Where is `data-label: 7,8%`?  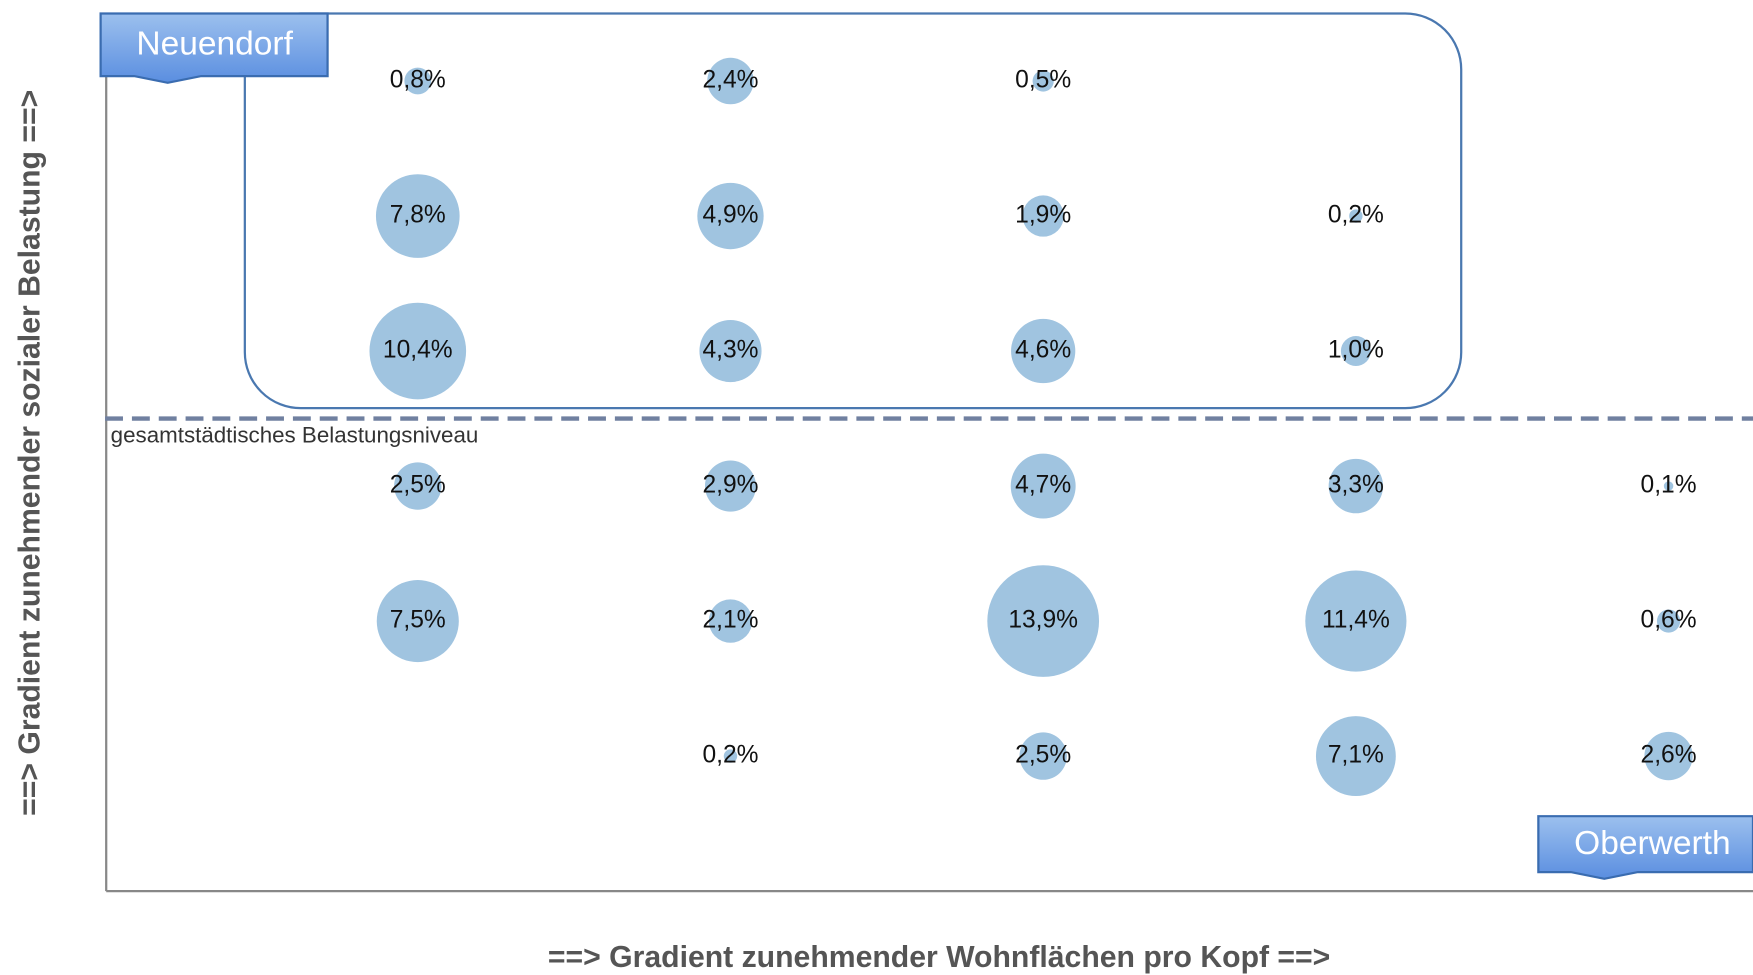 data-label: 7,8% is located at coordinates (418, 215).